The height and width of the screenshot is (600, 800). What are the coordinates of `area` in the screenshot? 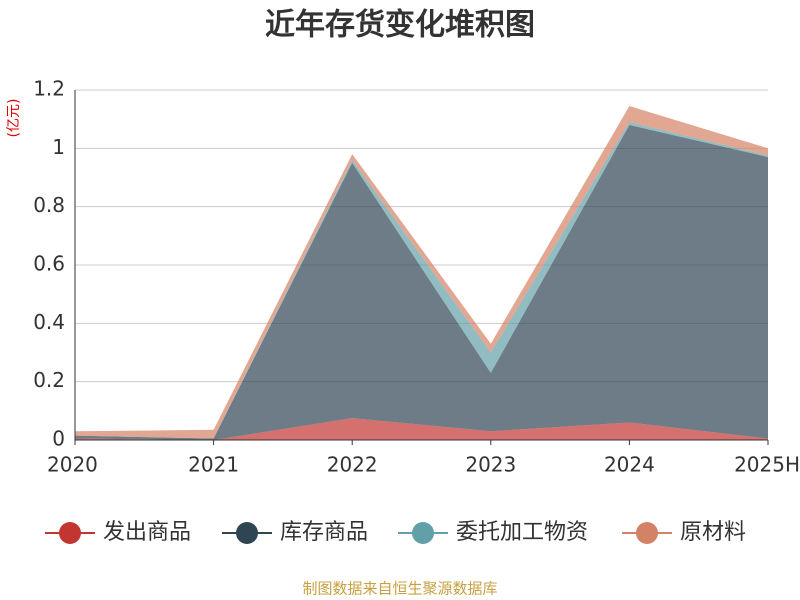 It's located at (421, 429).